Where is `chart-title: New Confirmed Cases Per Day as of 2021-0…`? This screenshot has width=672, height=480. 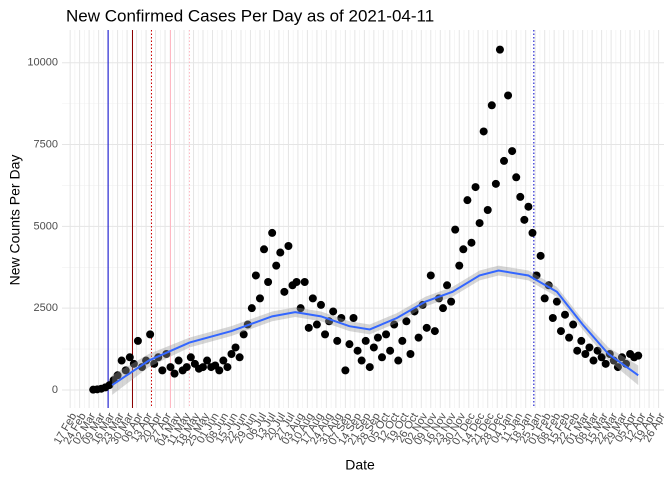 chart-title: New Confirmed Cases Per Day as of 2021-0… is located at coordinates (250, 15).